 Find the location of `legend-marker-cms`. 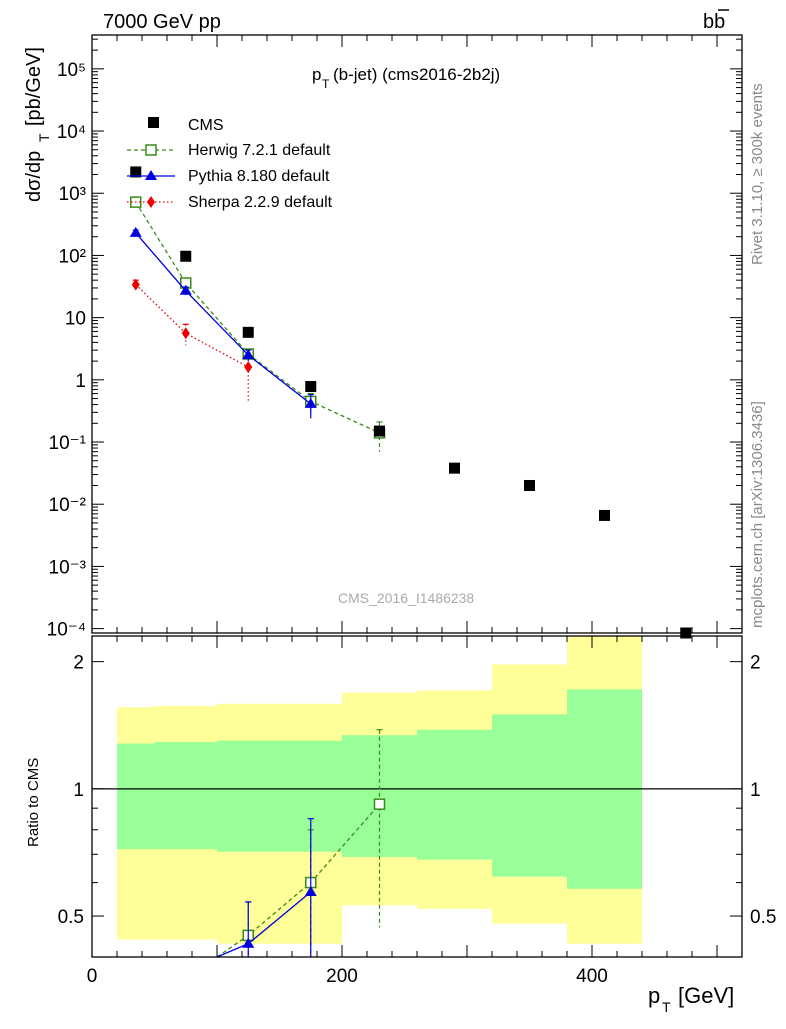

legend-marker-cms is located at coordinates (153, 122).